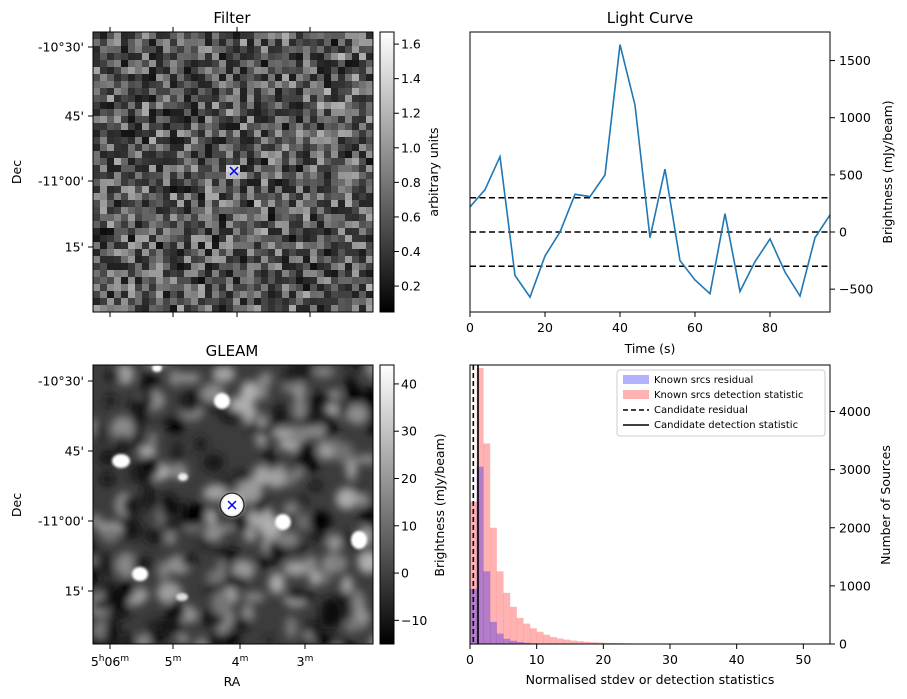  What do you see at coordinates (636, 394) in the screenshot?
I see `legend-swatch-detection` at bounding box center [636, 394].